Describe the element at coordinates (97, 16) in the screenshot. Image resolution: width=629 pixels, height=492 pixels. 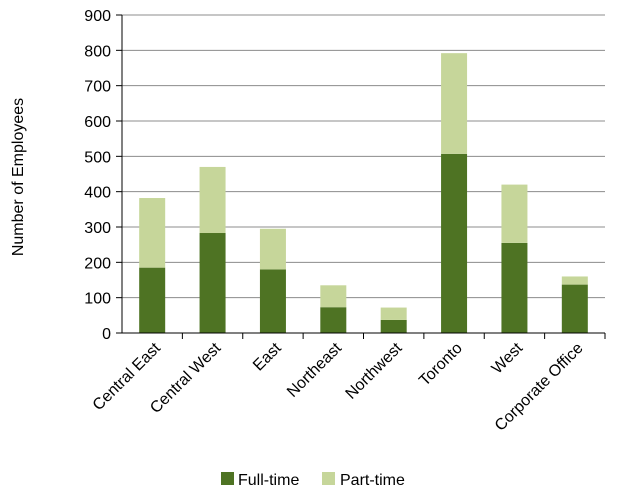
I see `y-tick-label: 900` at that location.